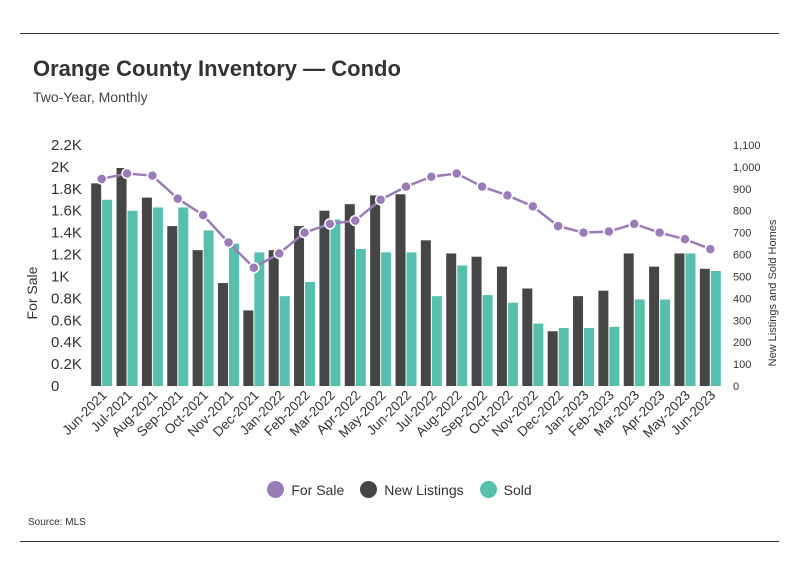  I want to click on top-rule, so click(399, 33).